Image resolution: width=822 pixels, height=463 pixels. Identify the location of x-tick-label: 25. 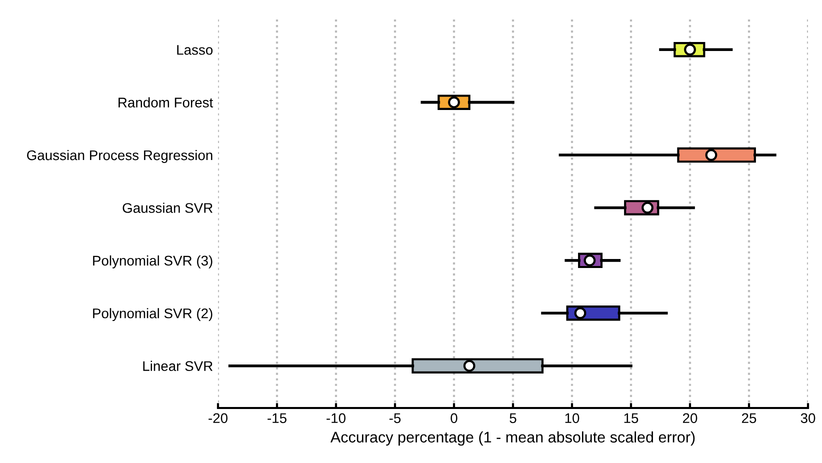
(749, 418).